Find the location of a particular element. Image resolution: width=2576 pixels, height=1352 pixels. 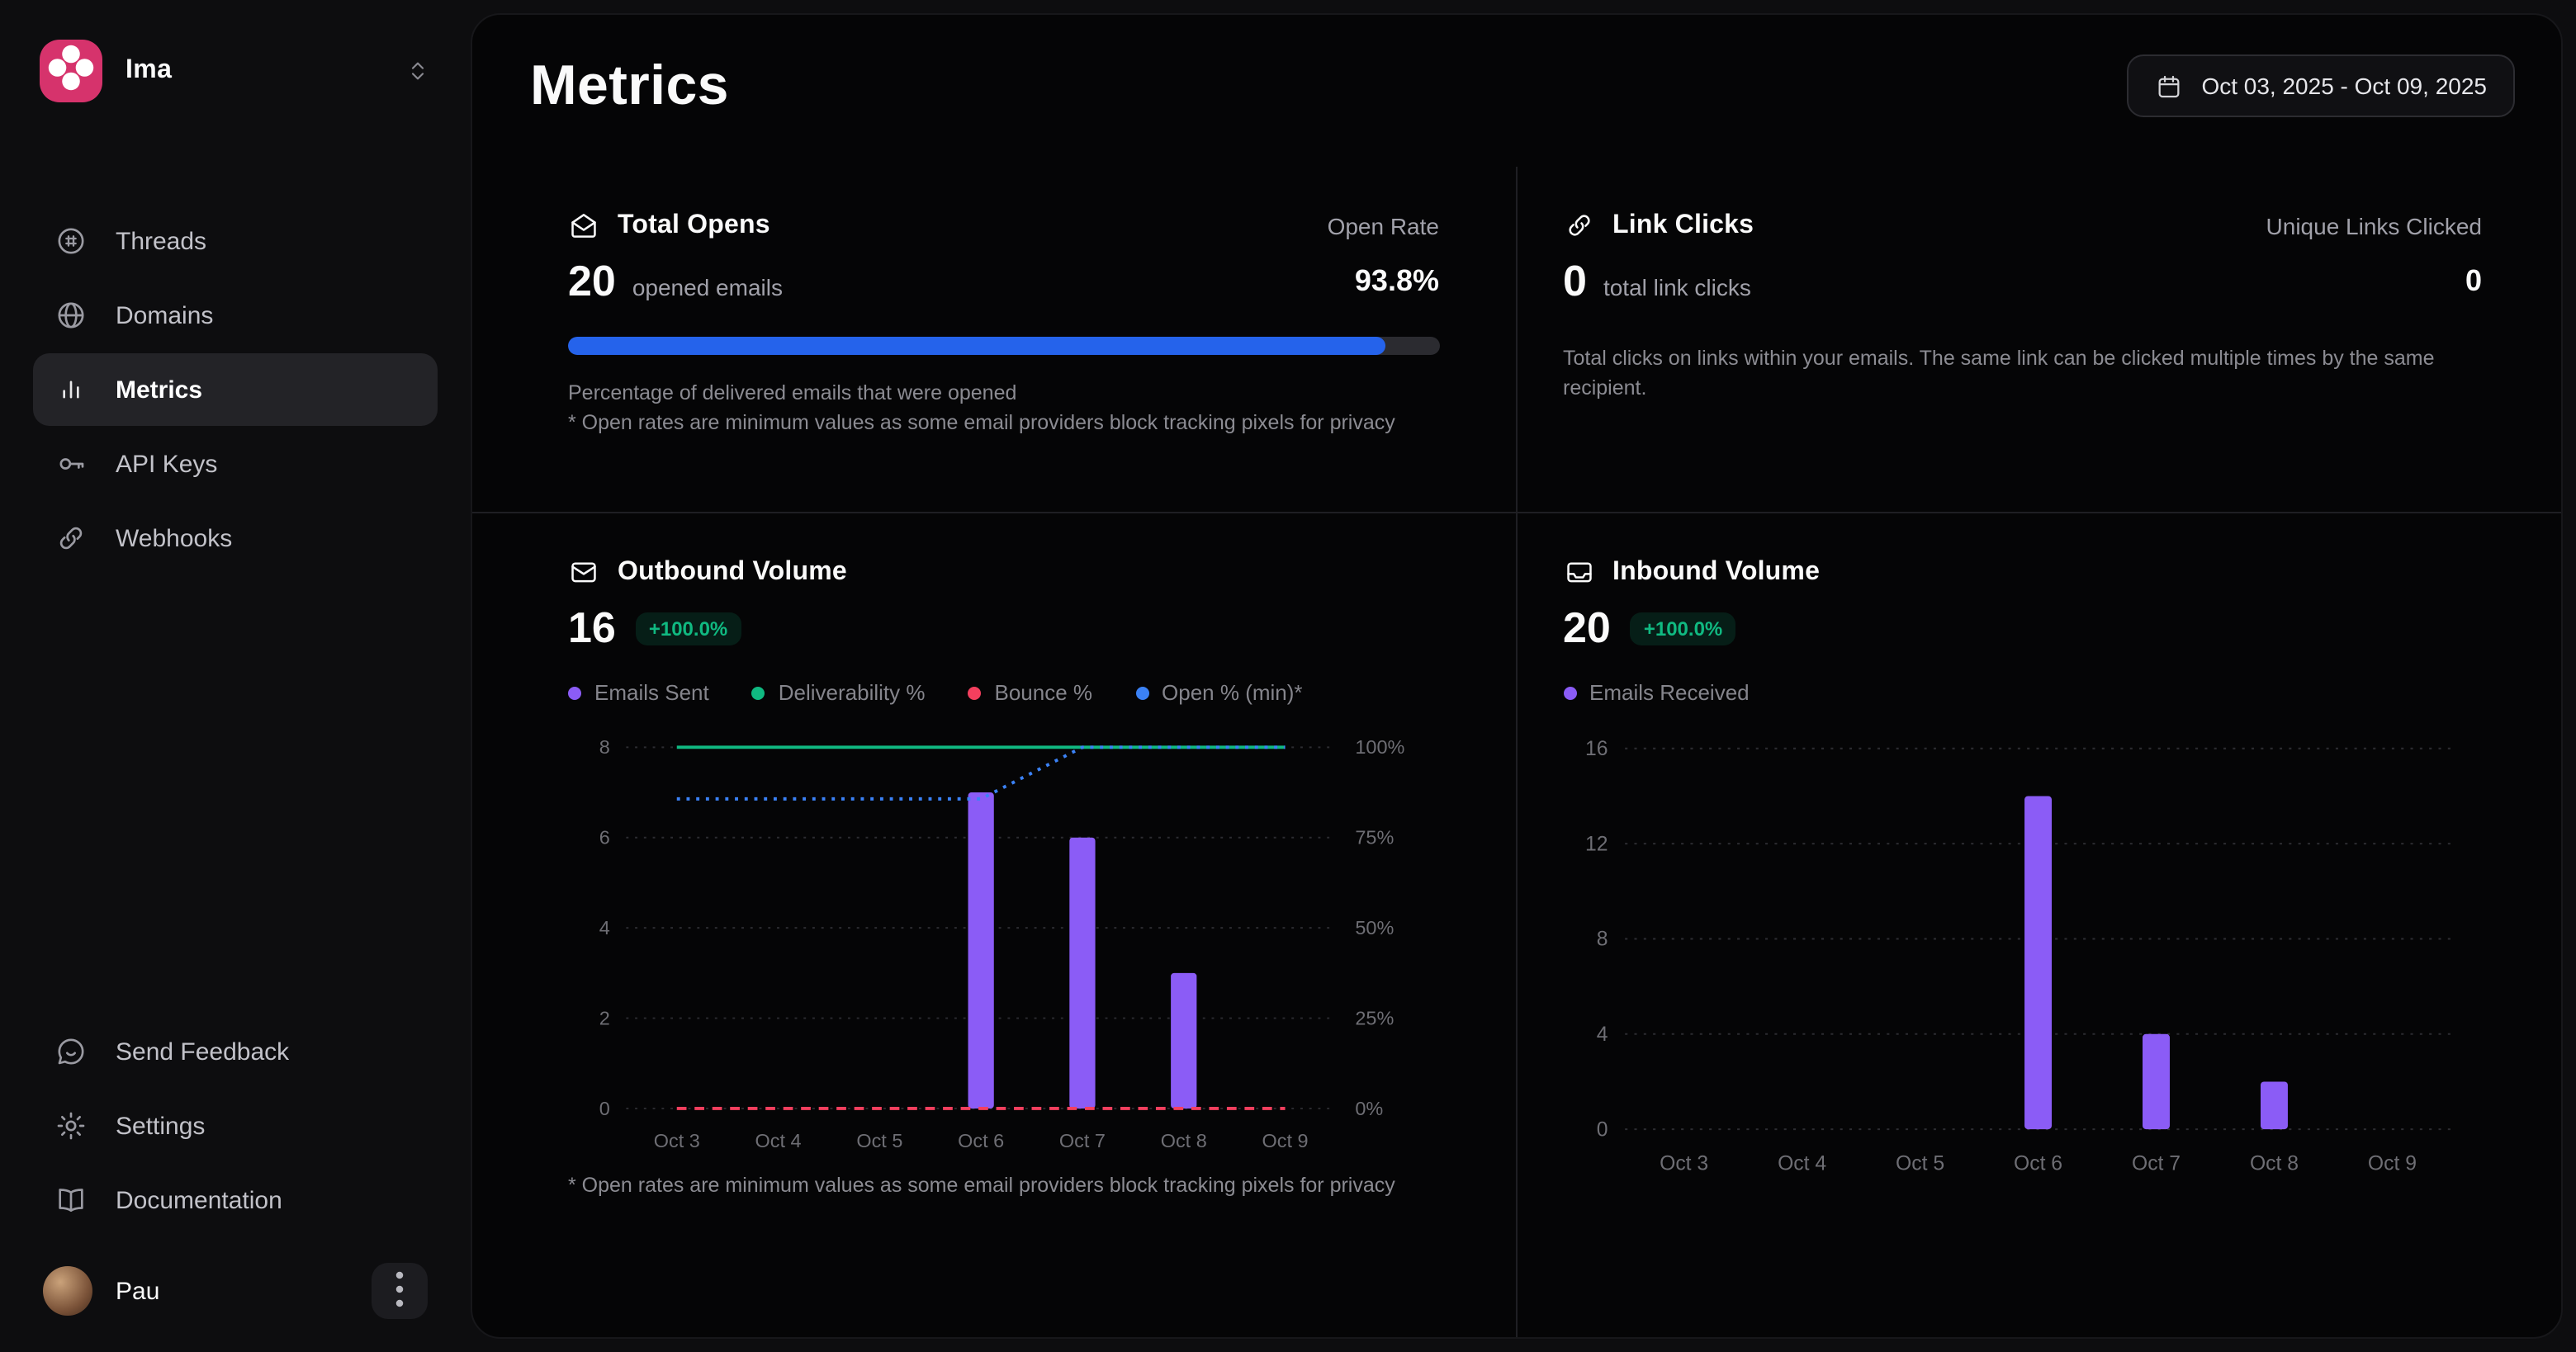

legend-item: Bounce % is located at coordinates (1030, 692).